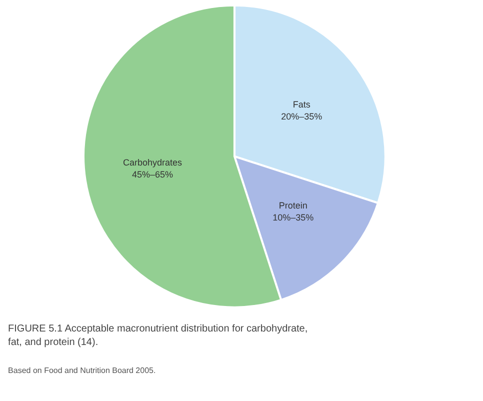  I want to click on text: Based on Food and Nutrition Board 2005., so click(82, 371).